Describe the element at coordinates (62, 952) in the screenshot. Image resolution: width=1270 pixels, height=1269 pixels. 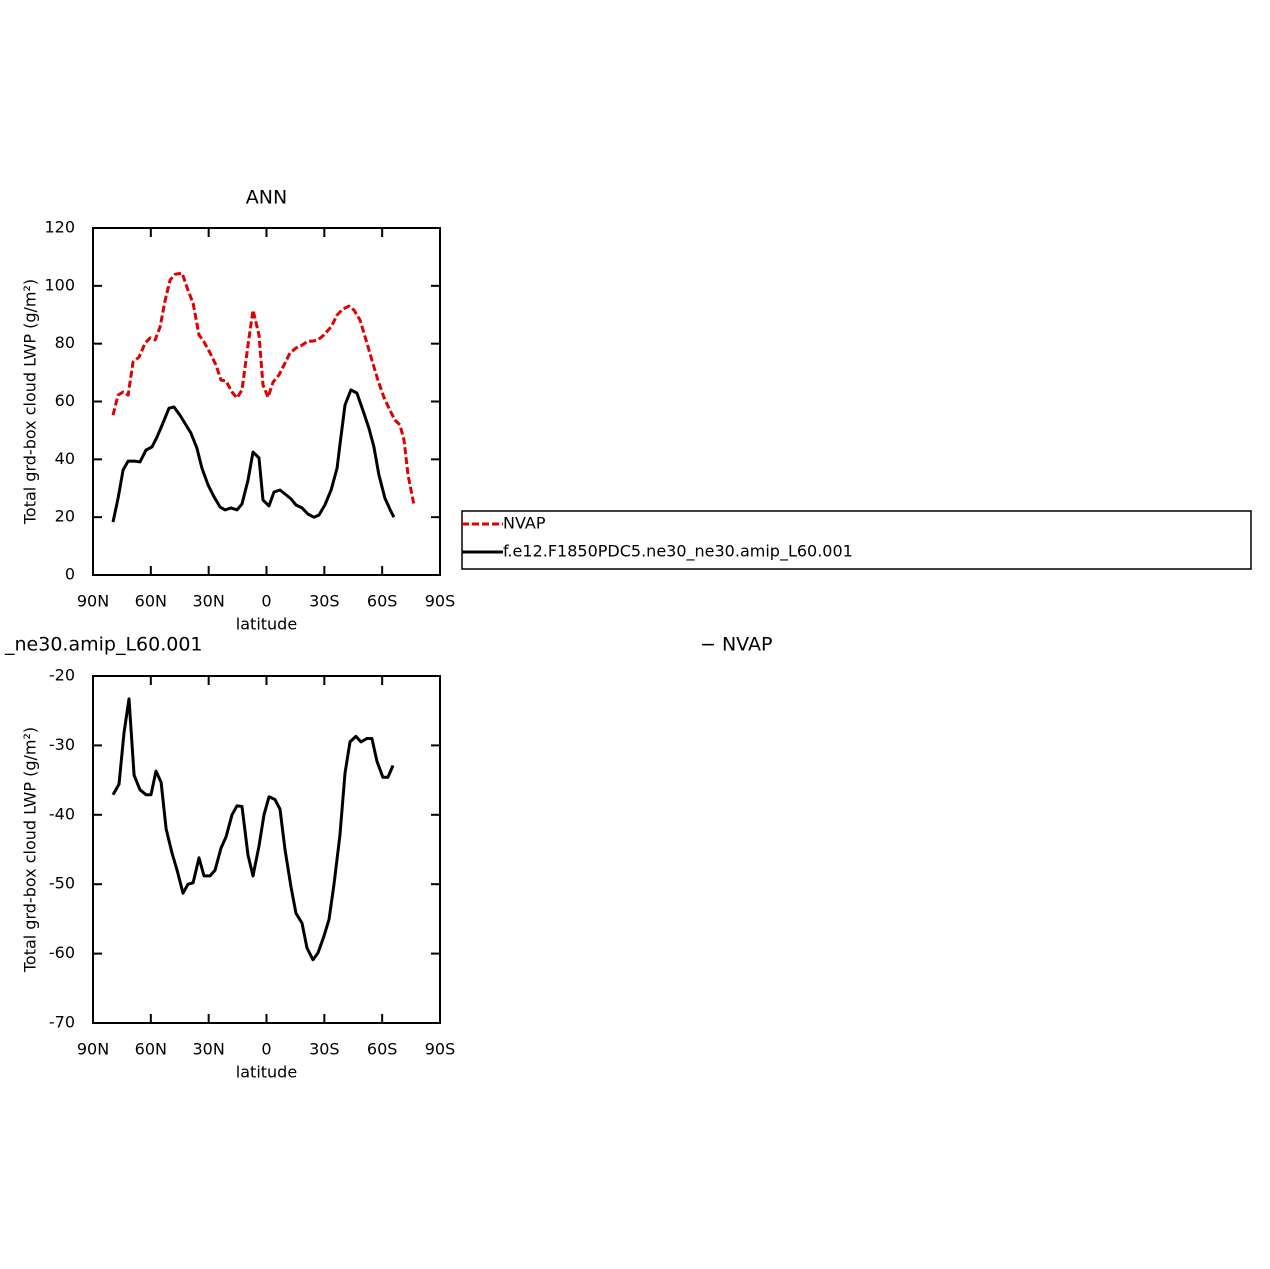
I see `y-tick-label: -60` at that location.